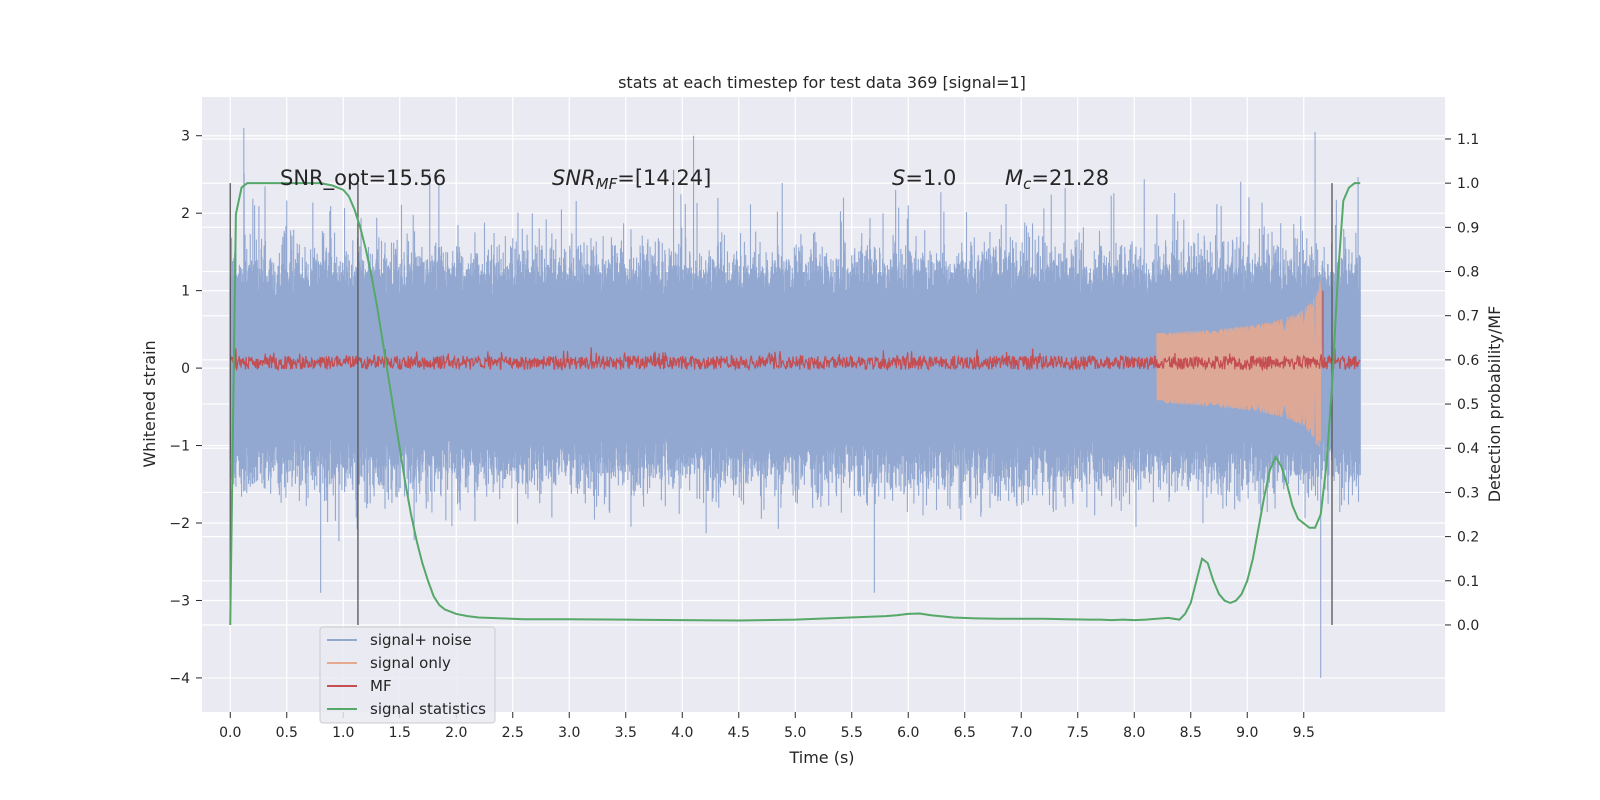 The image size is (1600, 800). What do you see at coordinates (1468, 493) in the screenshot?
I see `y2-tick-label: 0.3` at bounding box center [1468, 493].